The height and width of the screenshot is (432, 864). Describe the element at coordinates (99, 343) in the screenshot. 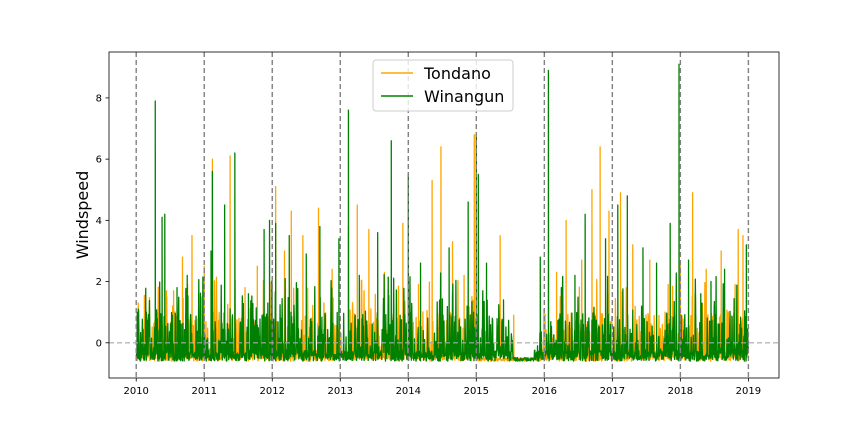

I see `y-tick-label: 0` at that location.